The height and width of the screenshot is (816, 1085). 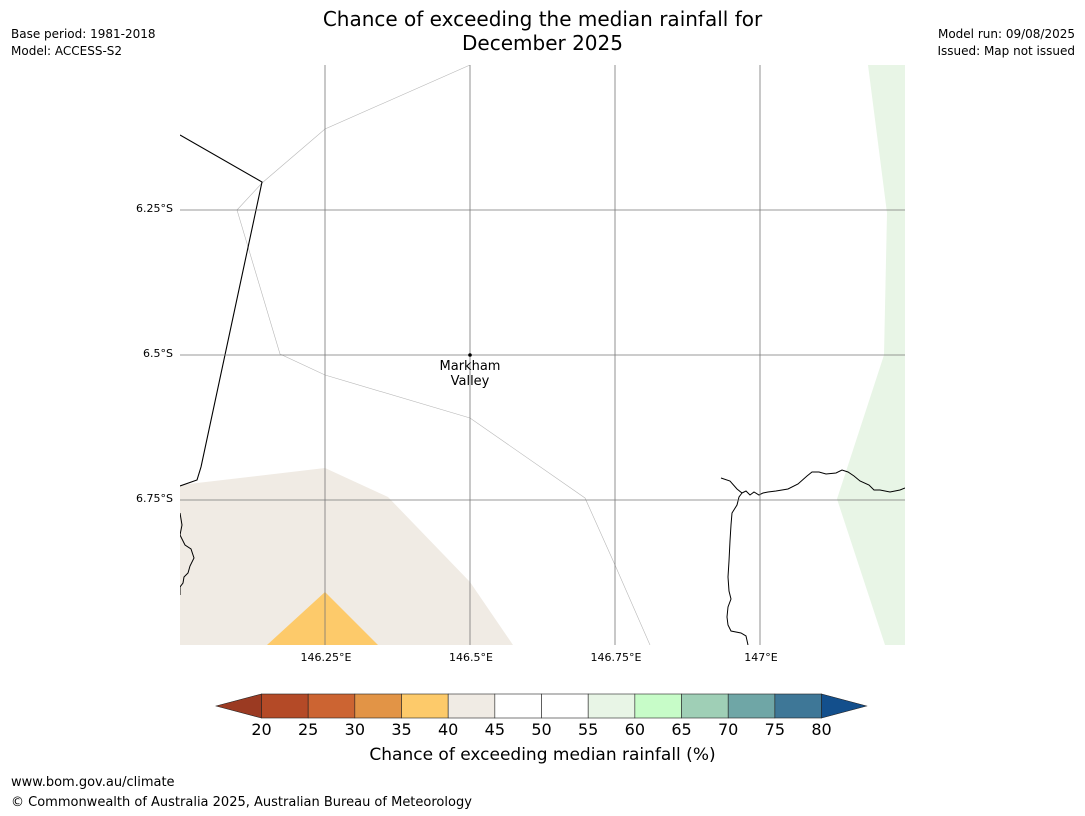 What do you see at coordinates (616, 657) in the screenshot?
I see `lon-label: 146.75°E` at bounding box center [616, 657].